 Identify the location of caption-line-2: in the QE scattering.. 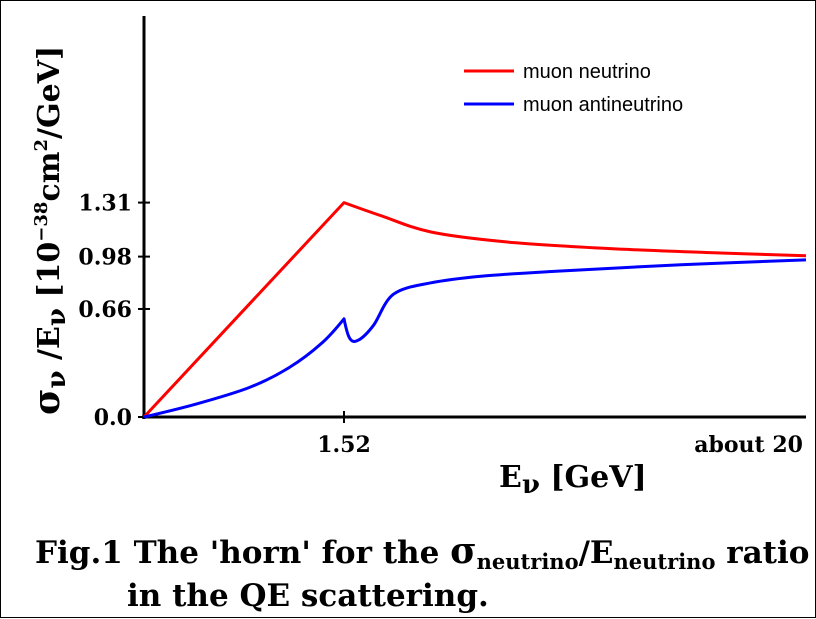
(308, 596).